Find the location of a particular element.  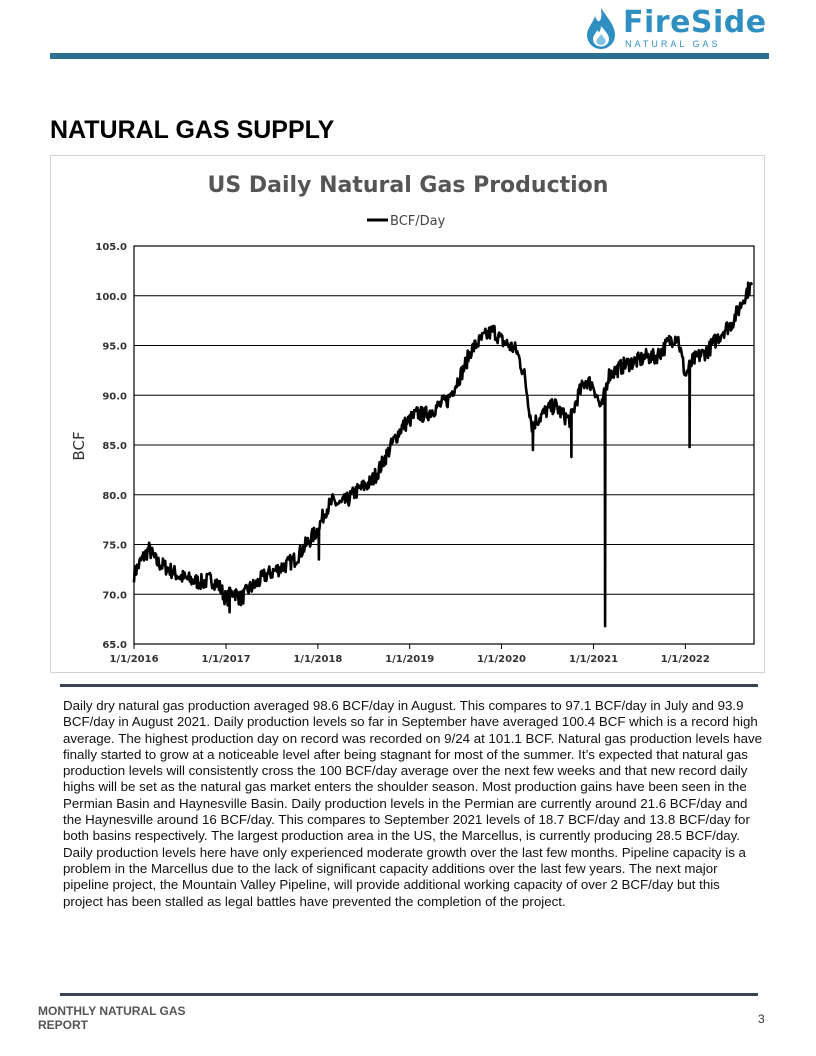

y-tick-labels: 65.0 70.0 75.0 80.0 85.0 90.0 95.0 100.0 105.0 is located at coordinates (111, 446).